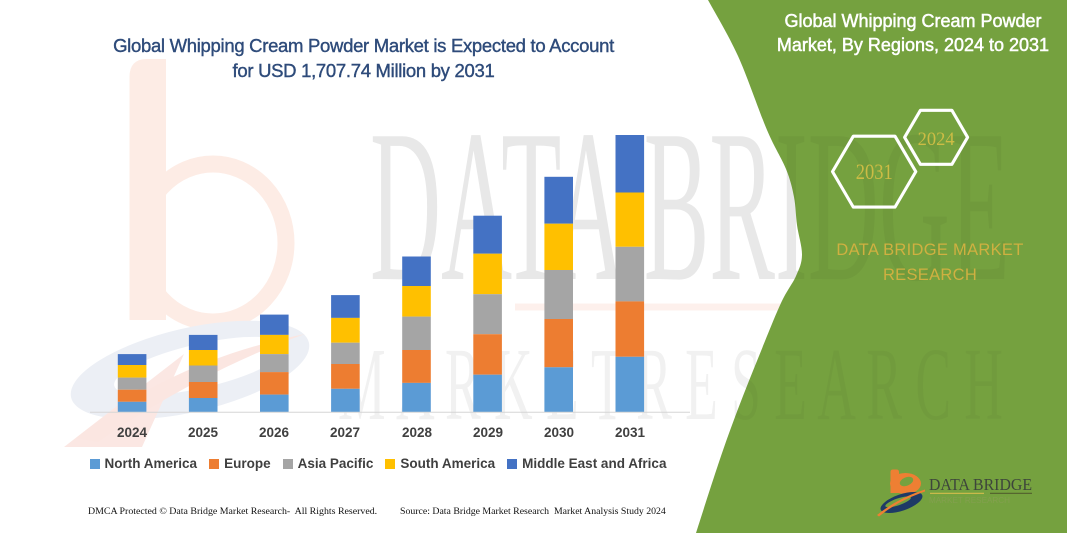  What do you see at coordinates (936, 139) in the screenshot?
I see `svg-text: 2024` at bounding box center [936, 139].